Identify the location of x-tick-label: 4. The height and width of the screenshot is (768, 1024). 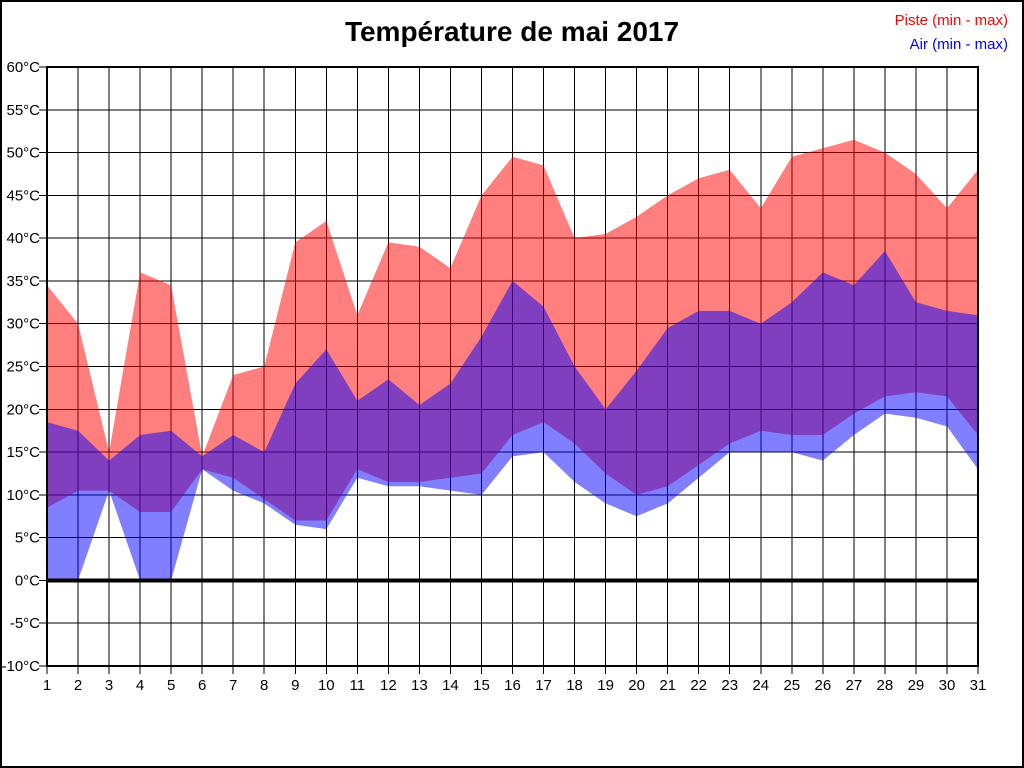
(140, 685).